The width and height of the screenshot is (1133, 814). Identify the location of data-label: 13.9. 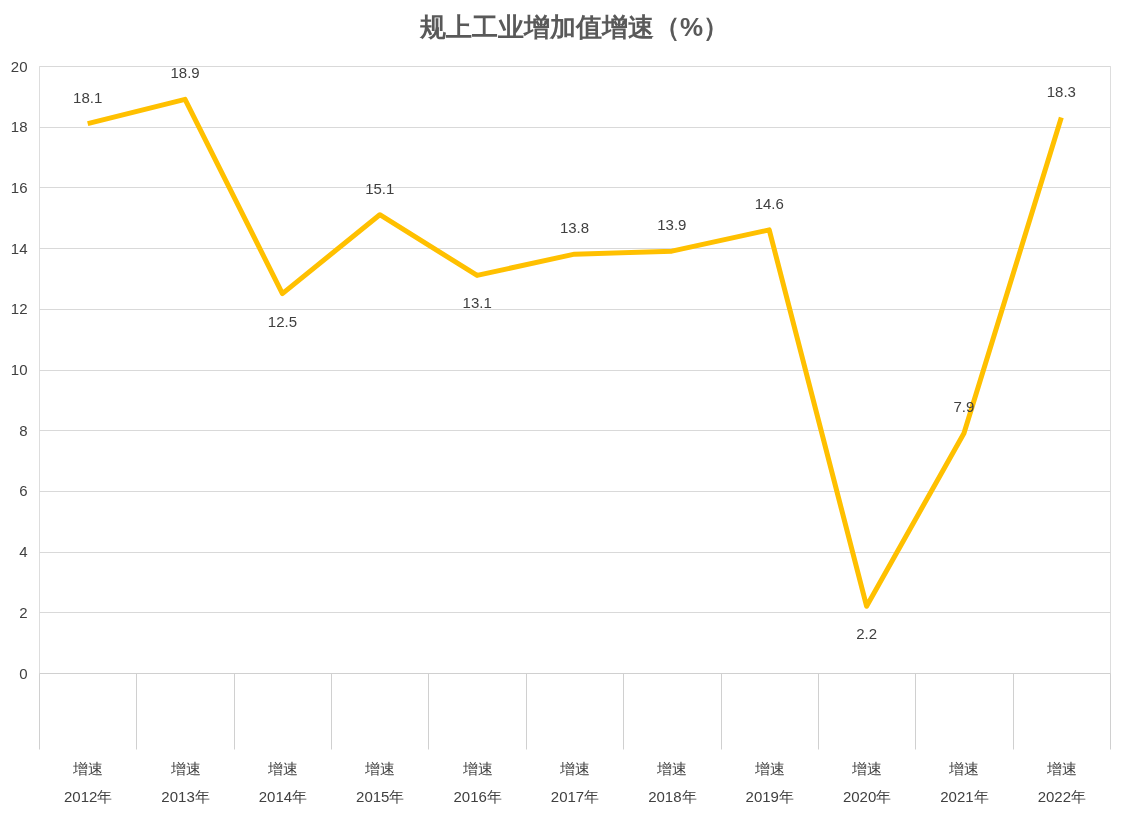
(672, 225).